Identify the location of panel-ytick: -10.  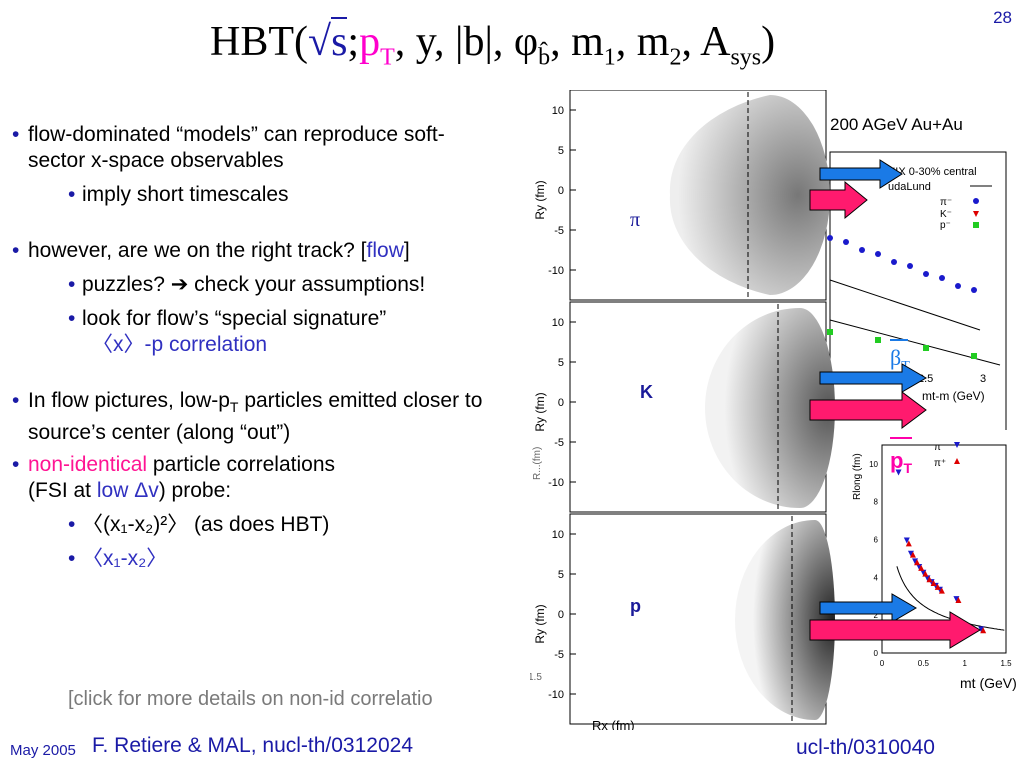
(556, 271).